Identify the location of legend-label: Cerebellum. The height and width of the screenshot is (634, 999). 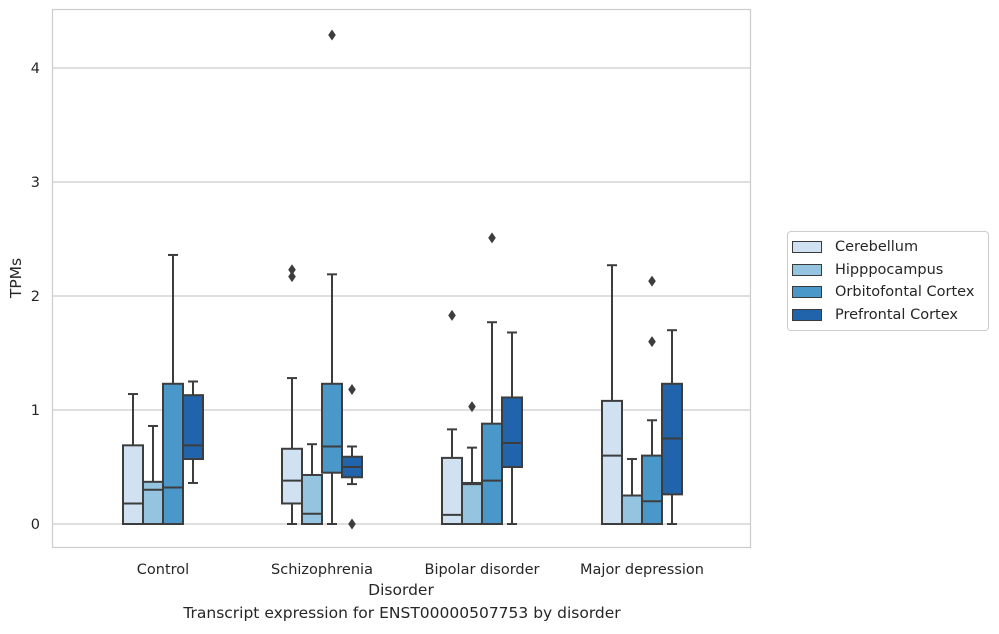
(877, 247).